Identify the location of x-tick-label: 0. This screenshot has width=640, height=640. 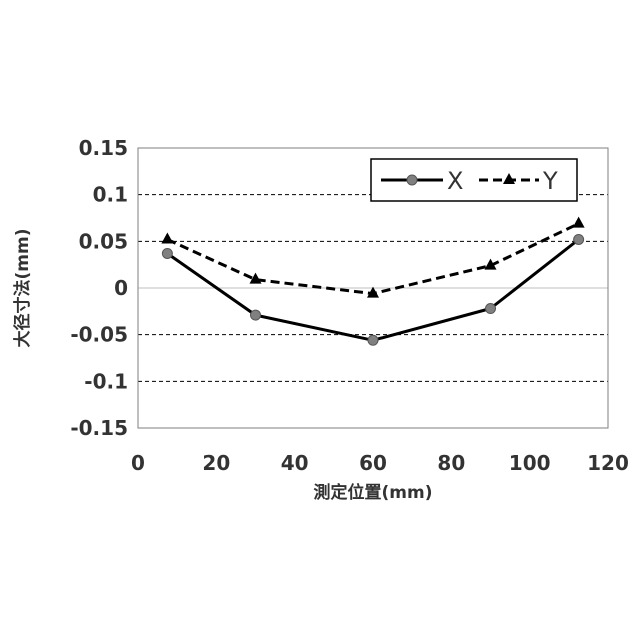
(138, 463).